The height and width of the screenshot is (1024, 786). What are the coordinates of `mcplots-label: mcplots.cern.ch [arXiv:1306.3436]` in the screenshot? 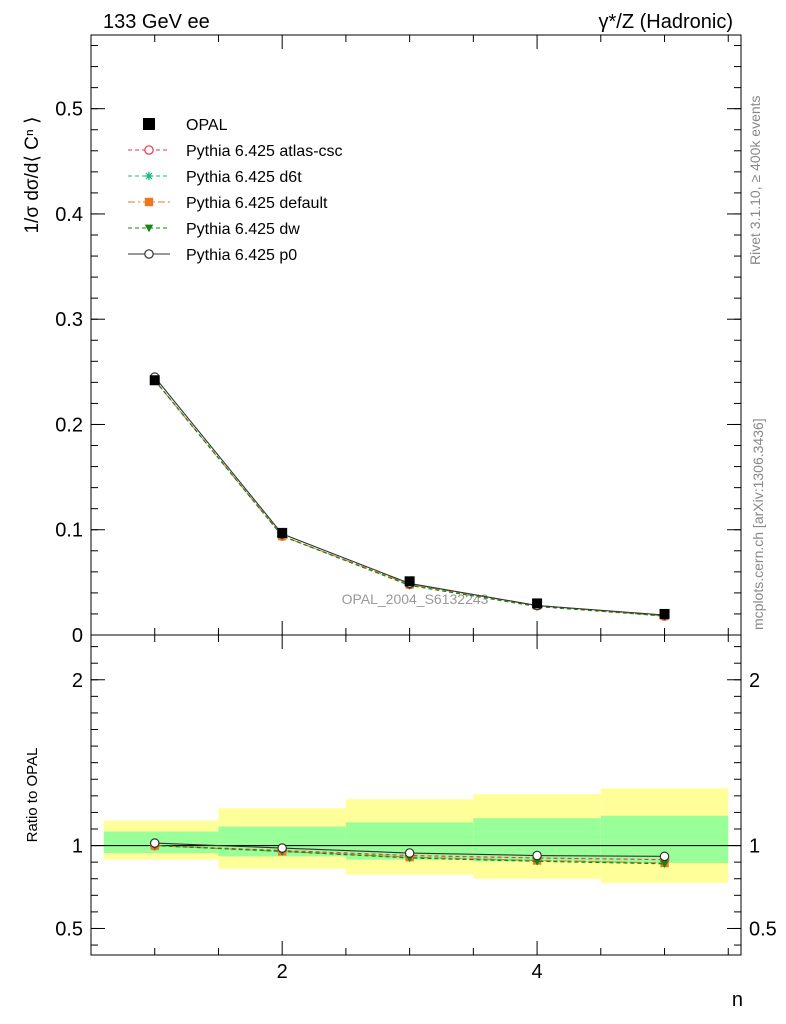 It's located at (758, 524).